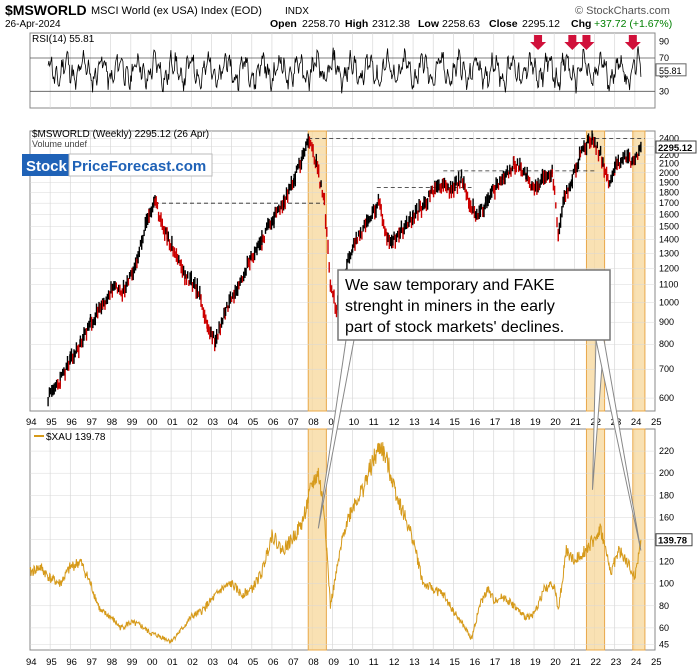  Describe the element at coordinates (450, 285) in the screenshot. I see `annotation-line-1: We saw temporary and FAKE` at that location.